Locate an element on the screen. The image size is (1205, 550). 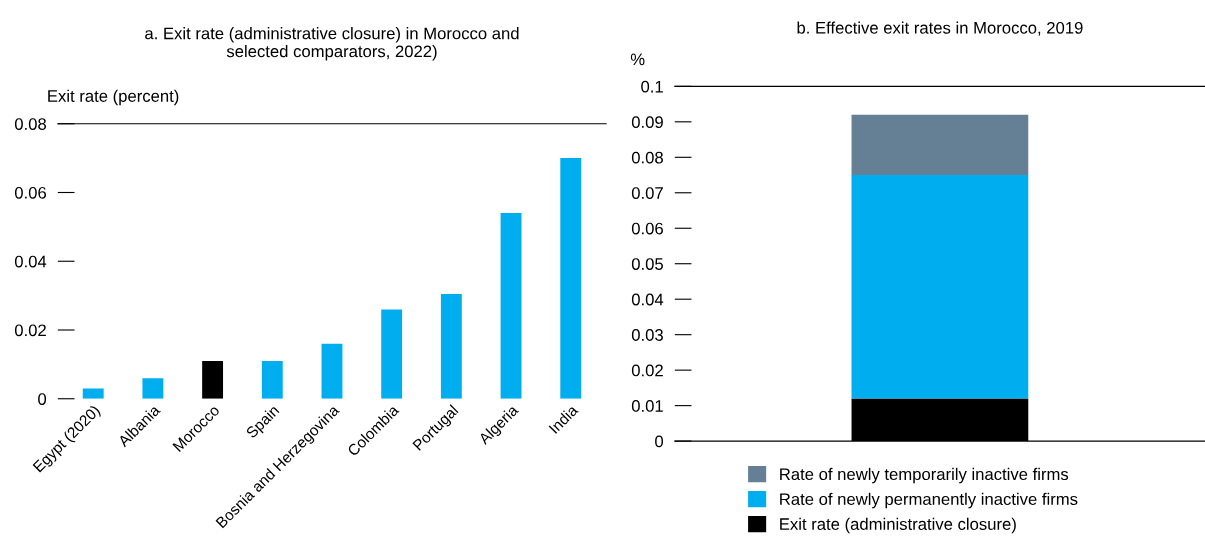
legend-label: Rate of newly permanently inactive firms is located at coordinates (929, 500).